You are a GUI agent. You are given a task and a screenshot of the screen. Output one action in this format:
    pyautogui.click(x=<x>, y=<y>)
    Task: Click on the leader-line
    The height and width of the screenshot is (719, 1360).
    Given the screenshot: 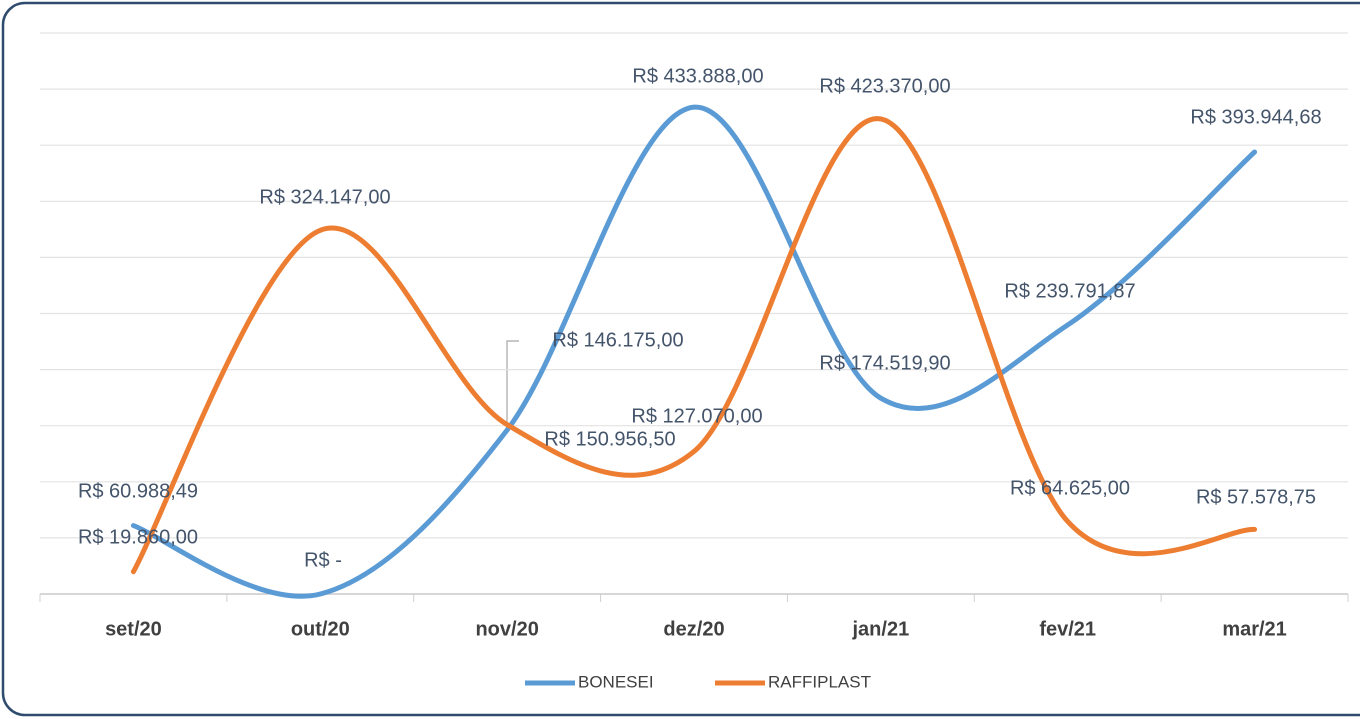 What is the action you would take?
    pyautogui.click(x=512, y=383)
    